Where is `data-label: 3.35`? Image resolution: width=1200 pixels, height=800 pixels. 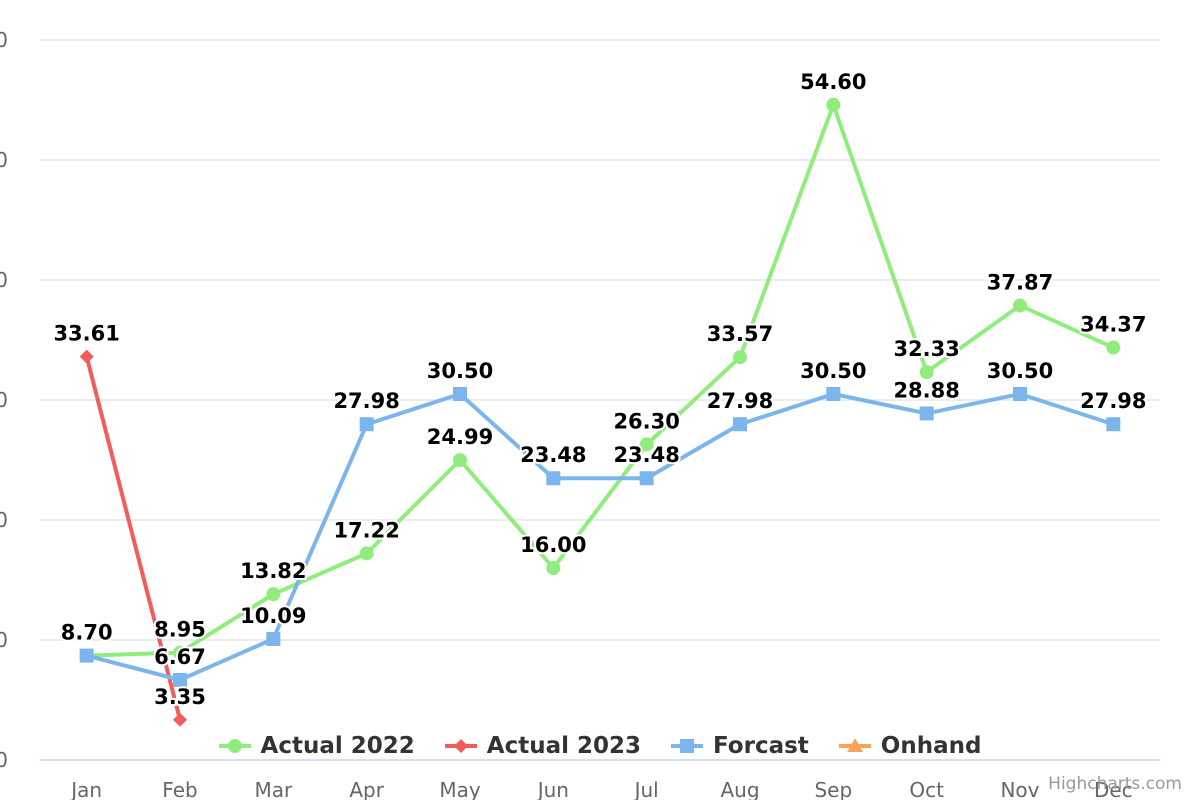 data-label: 3.35 is located at coordinates (180, 697).